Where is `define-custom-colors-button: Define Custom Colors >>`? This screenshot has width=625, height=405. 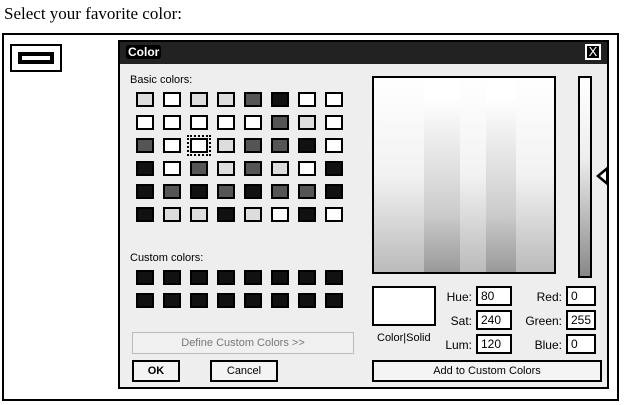
define-custom-colors-button: Define Custom Colors >> is located at coordinates (243, 343).